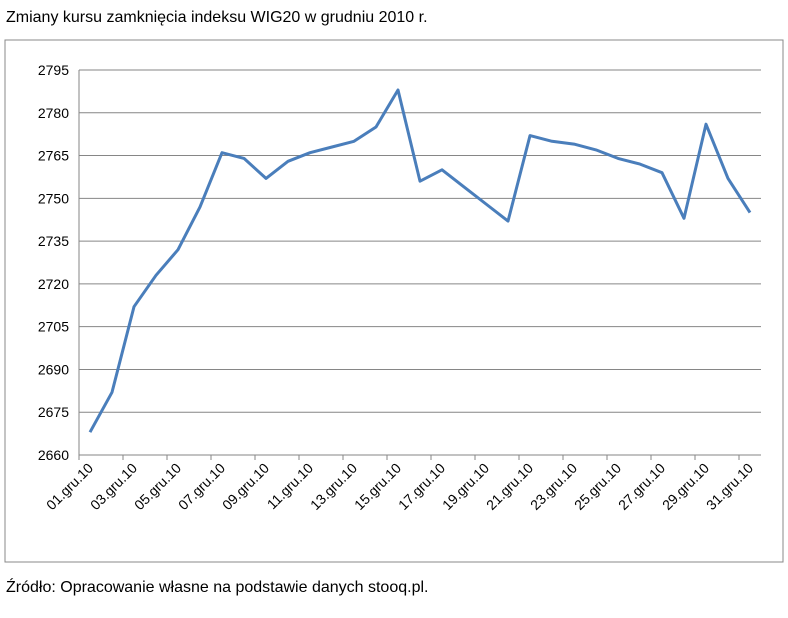  Describe the element at coordinates (641, 486) in the screenshot. I see `x-tick-label: 27.gru.10` at that location.